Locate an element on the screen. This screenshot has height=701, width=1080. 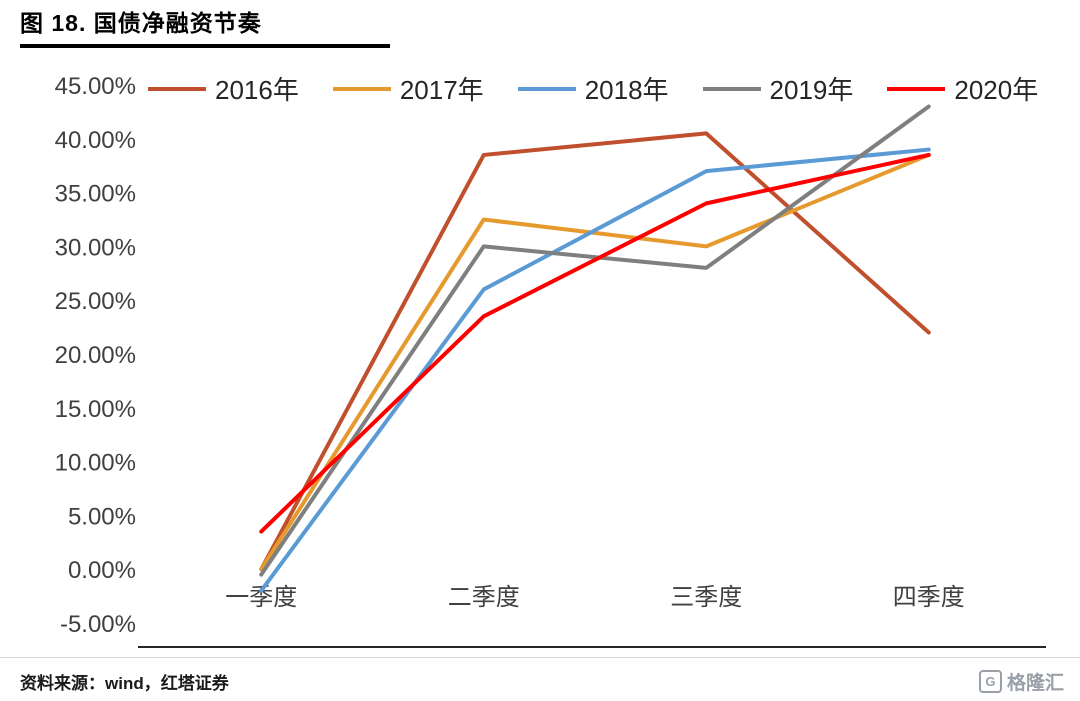
y-tick-label: 0.00% is located at coordinates (102, 570).